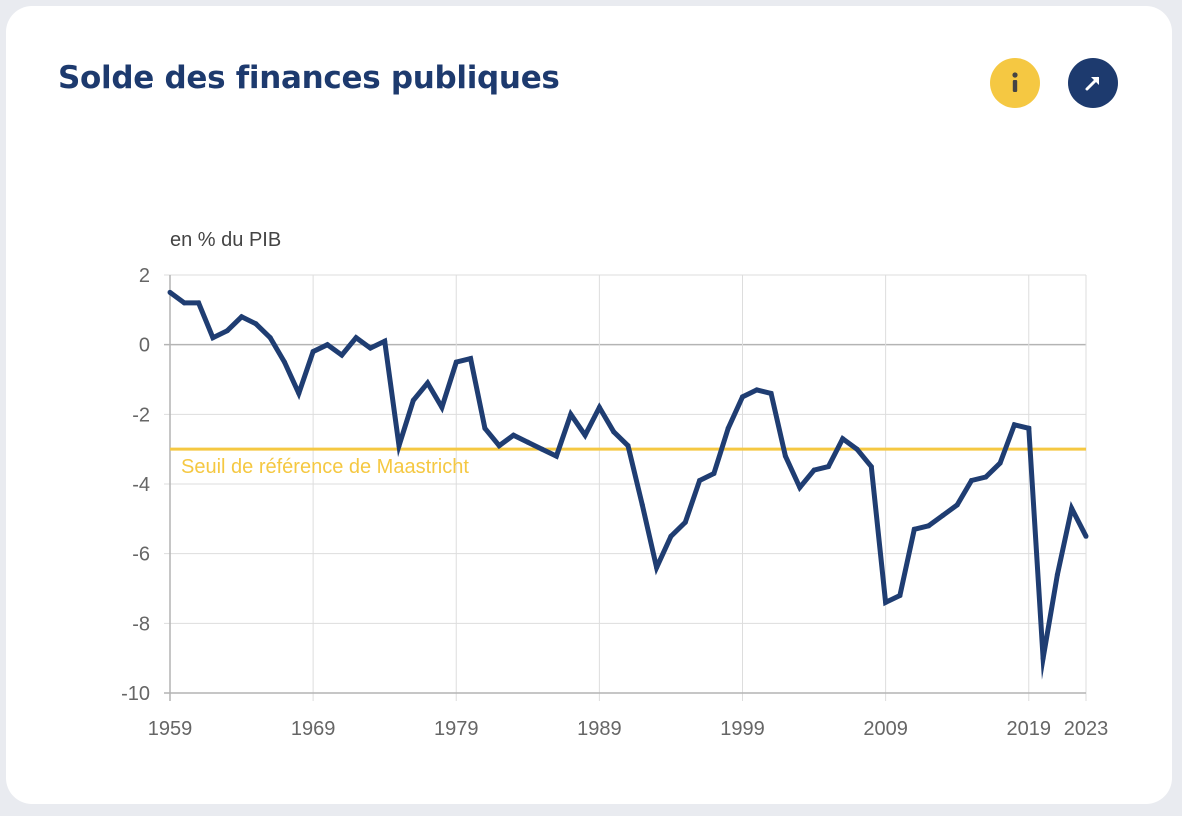  What do you see at coordinates (309, 78) in the screenshot?
I see `card-title: Solde des finances publiques` at bounding box center [309, 78].